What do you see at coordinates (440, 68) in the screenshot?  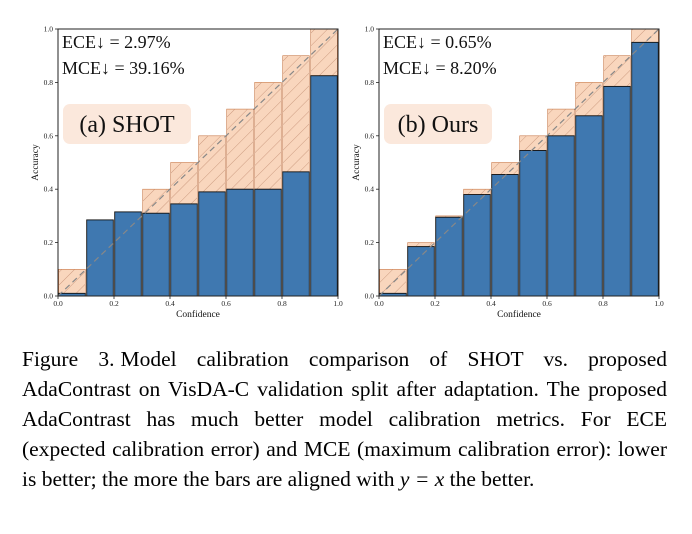 I see `mce-metric: MCE↓ = 8.20%` at bounding box center [440, 68].